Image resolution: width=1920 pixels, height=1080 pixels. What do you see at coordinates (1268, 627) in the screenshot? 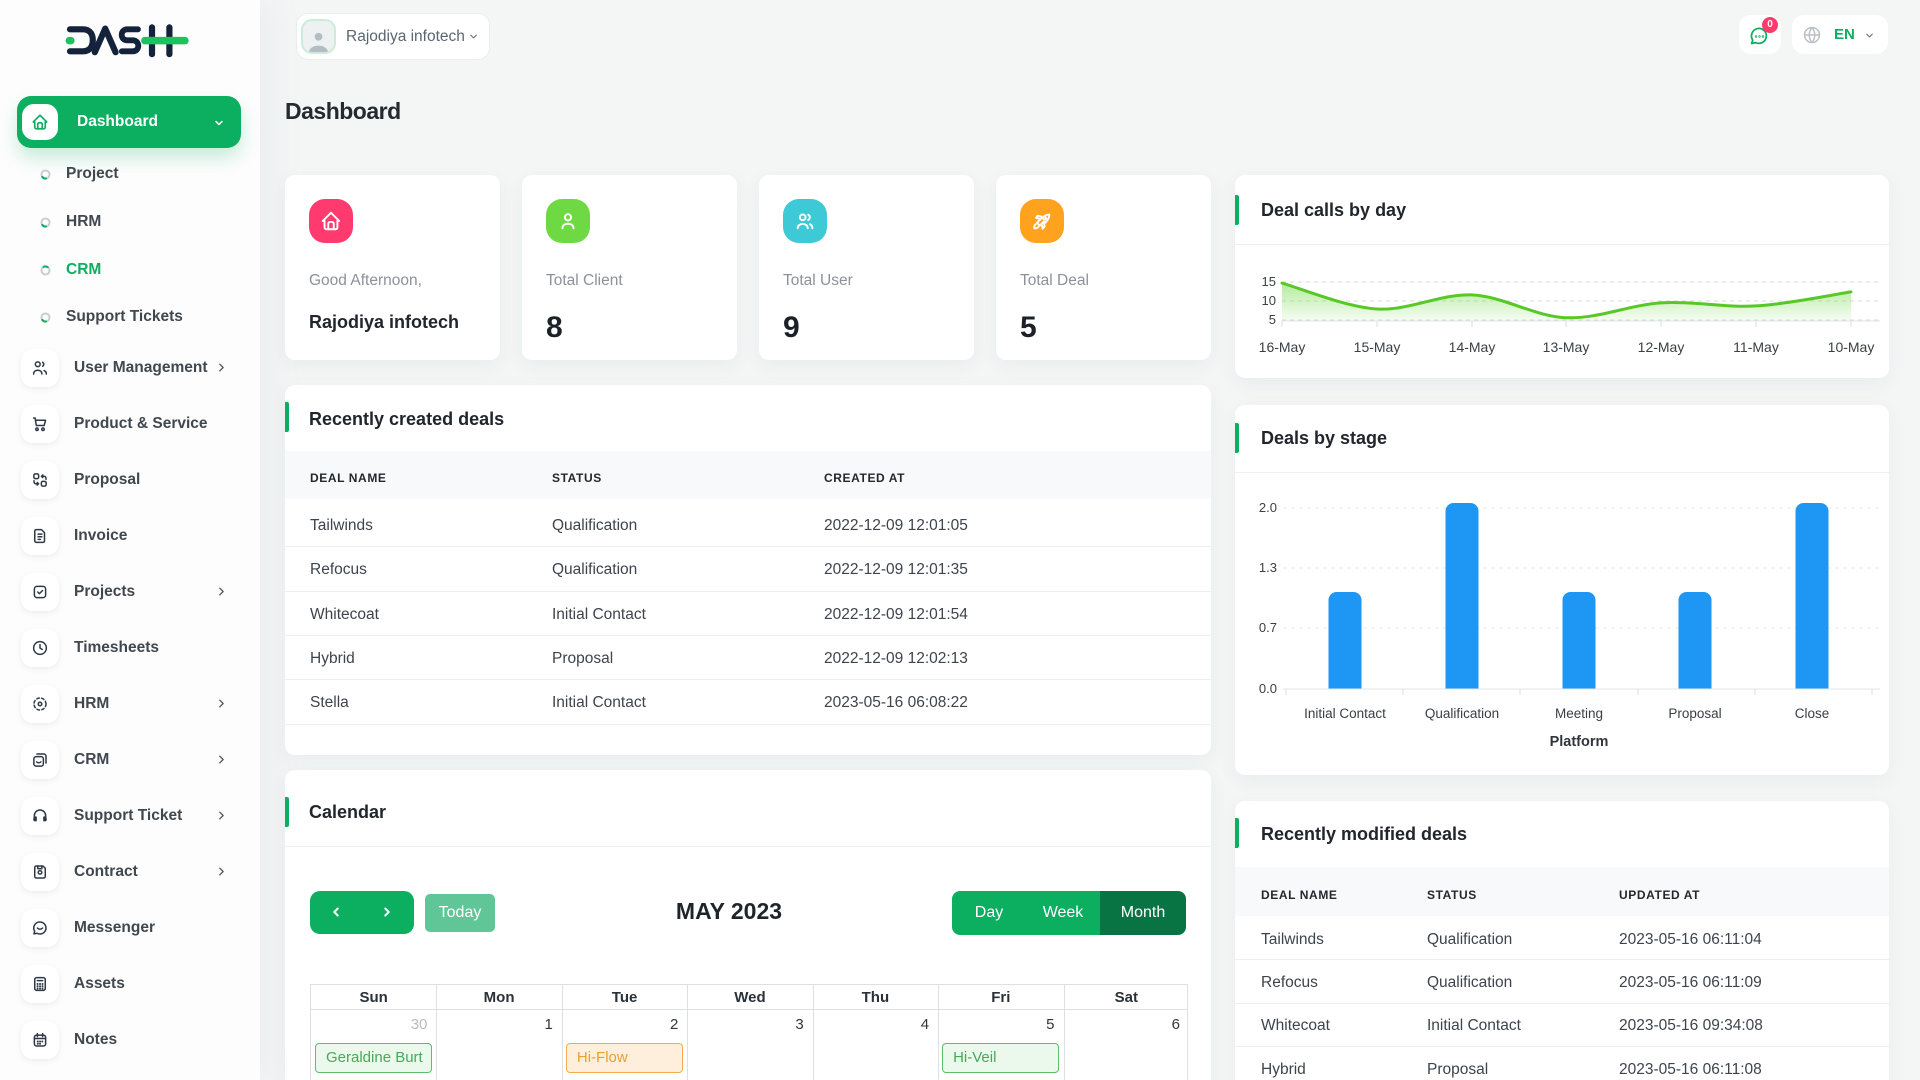
I see `svg-text: 0.7` at bounding box center [1268, 627].